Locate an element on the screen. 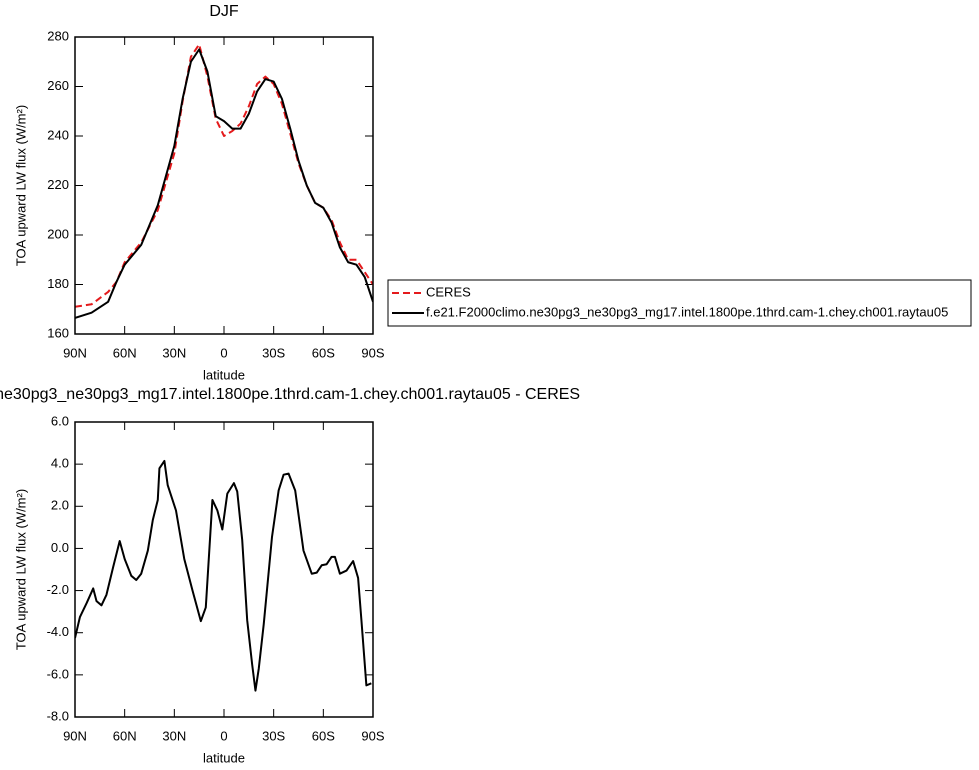 The image size is (979, 770). y-tick-label: 220 is located at coordinates (58, 184).